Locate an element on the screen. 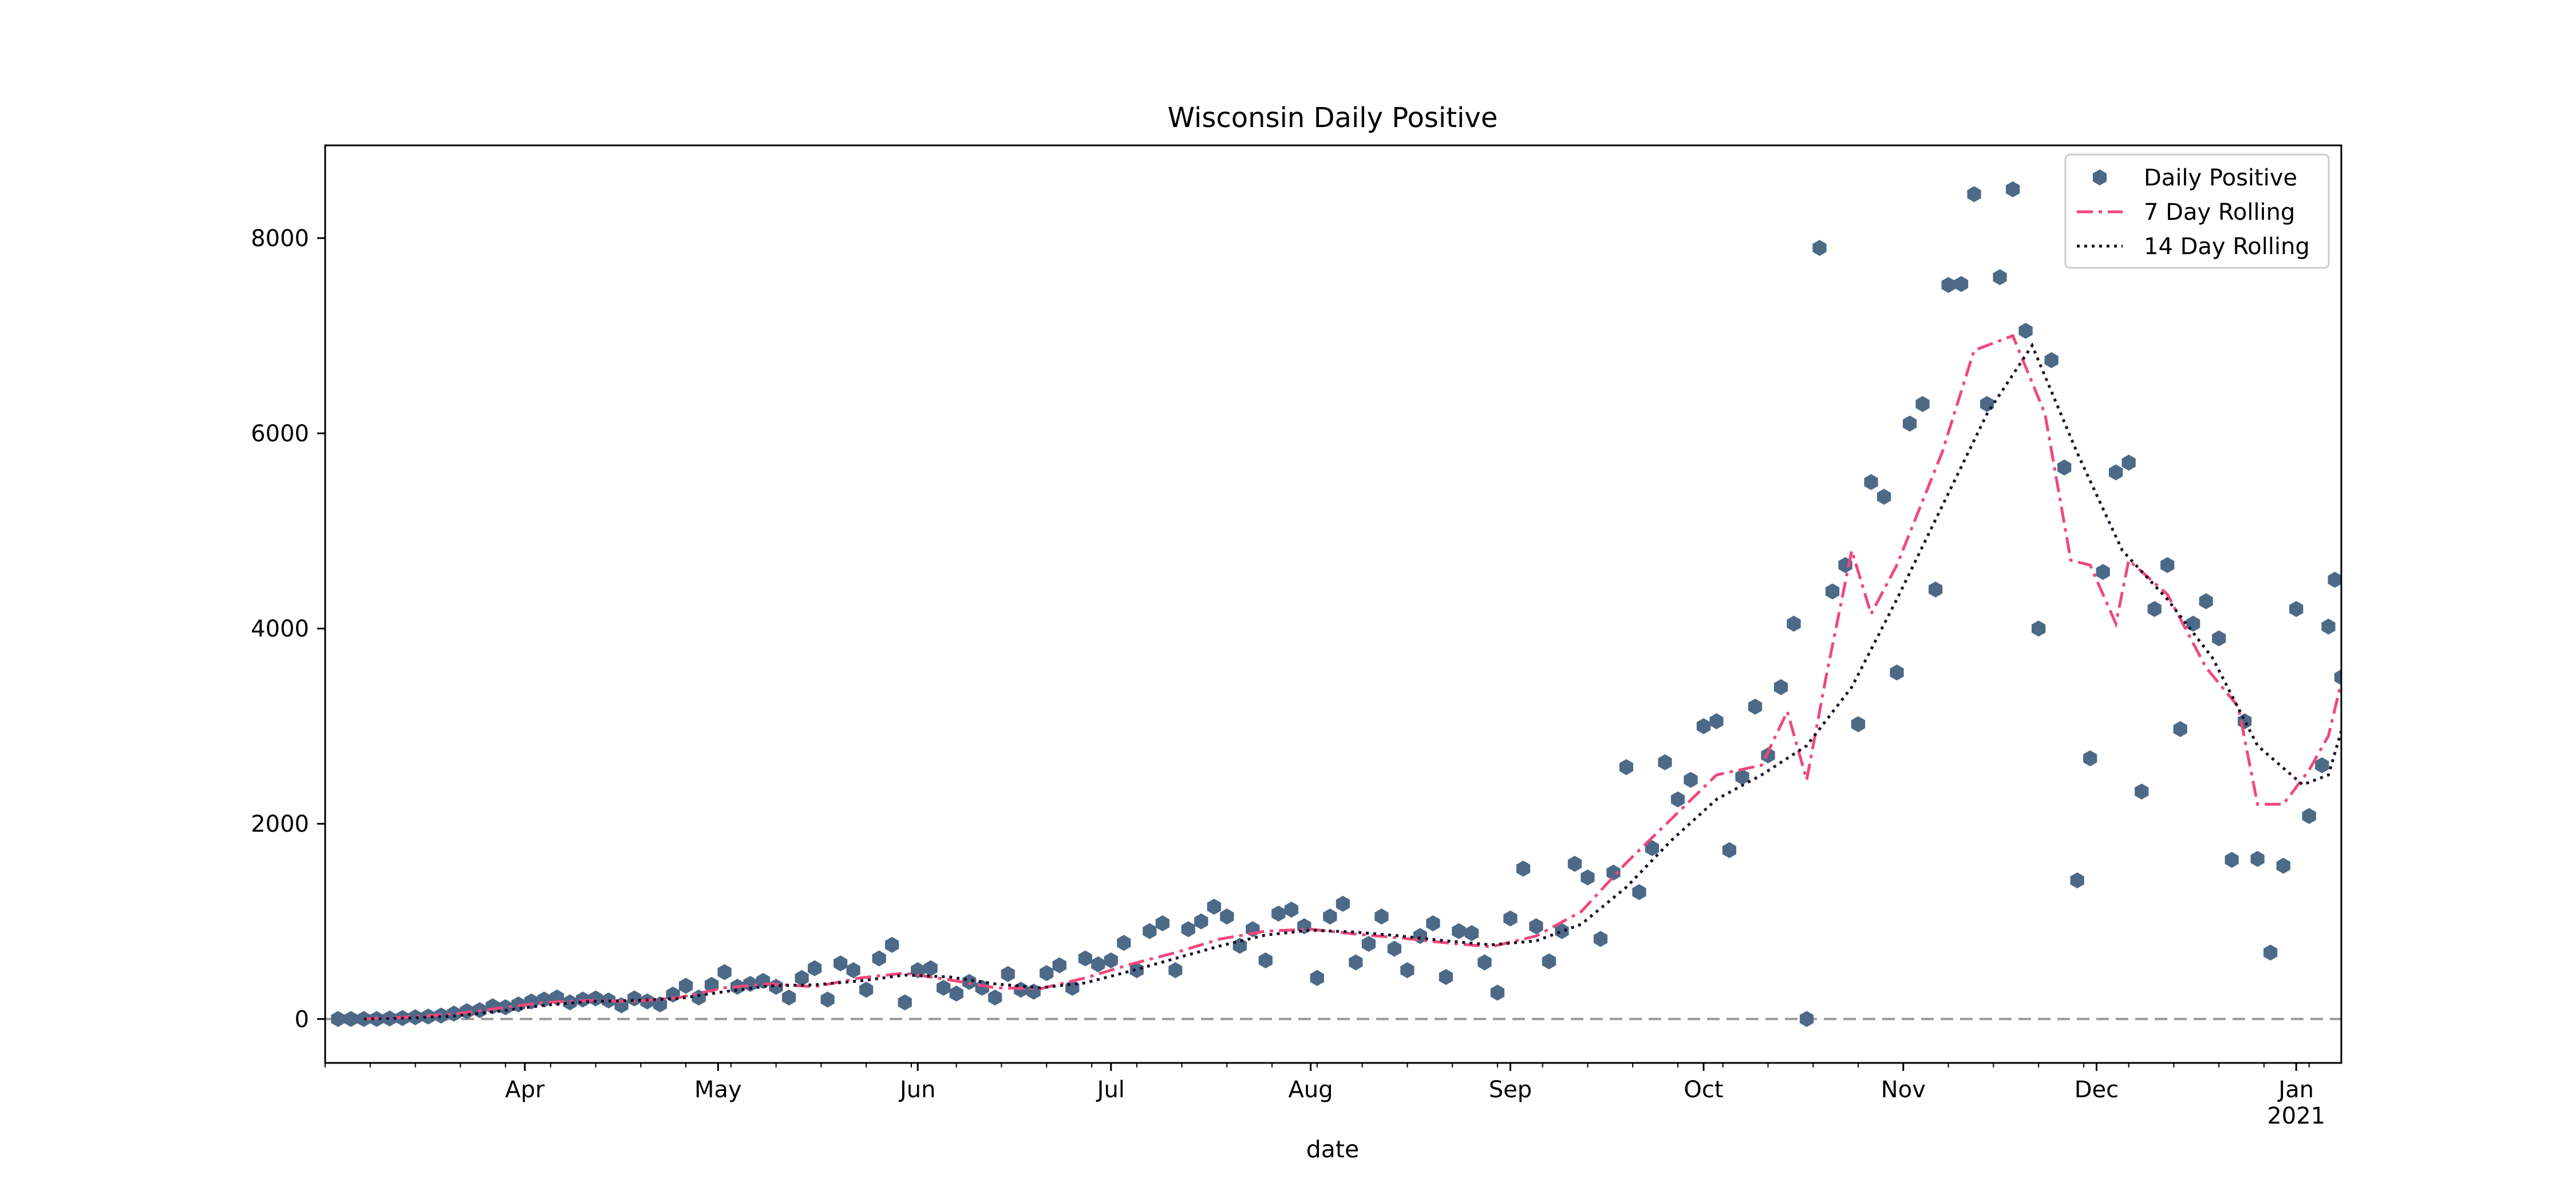 The height and width of the screenshot is (1202, 2576). legend-hexagon-icon is located at coordinates (2099, 177).